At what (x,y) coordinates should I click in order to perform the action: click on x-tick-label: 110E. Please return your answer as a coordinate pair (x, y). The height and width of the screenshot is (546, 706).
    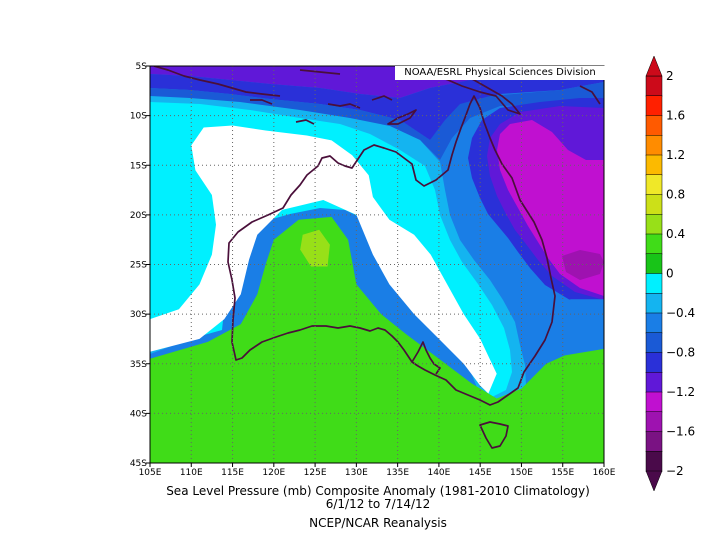
    Looking at the image, I should click on (191, 473).